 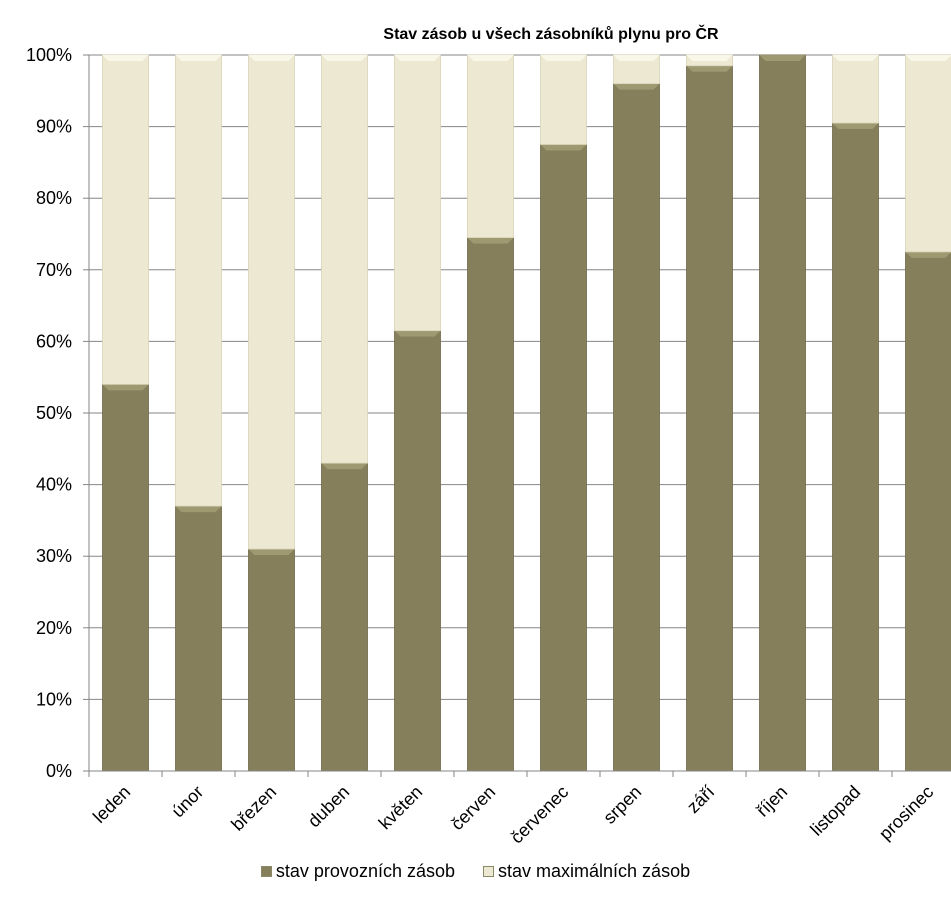 What do you see at coordinates (54, 485) in the screenshot?
I see `y-tick-label: 40%` at bounding box center [54, 485].